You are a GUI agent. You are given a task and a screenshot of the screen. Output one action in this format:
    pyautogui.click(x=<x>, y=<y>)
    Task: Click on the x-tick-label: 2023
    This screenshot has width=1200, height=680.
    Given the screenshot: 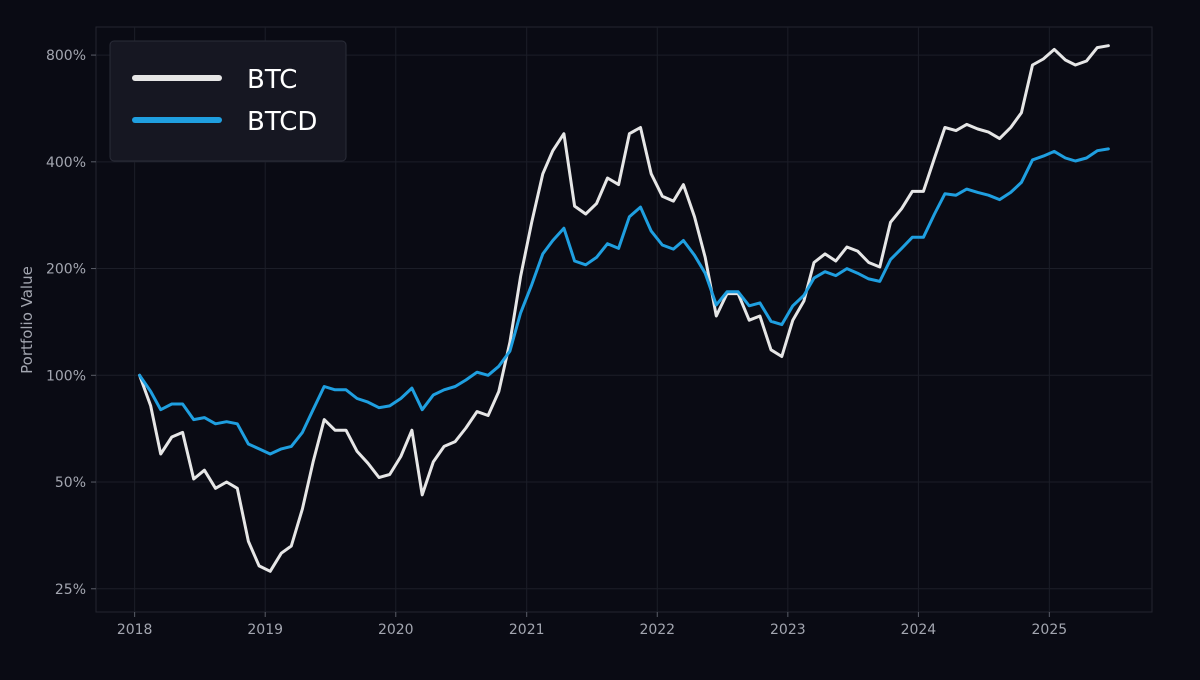 What is the action you would take?
    pyautogui.click(x=788, y=630)
    